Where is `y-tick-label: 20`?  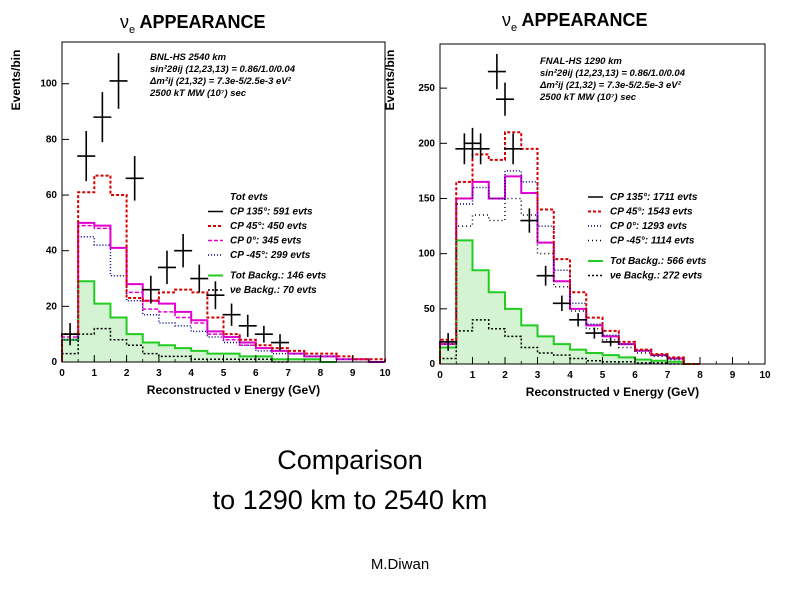 y-tick-label: 20 is located at coordinates (52, 306).